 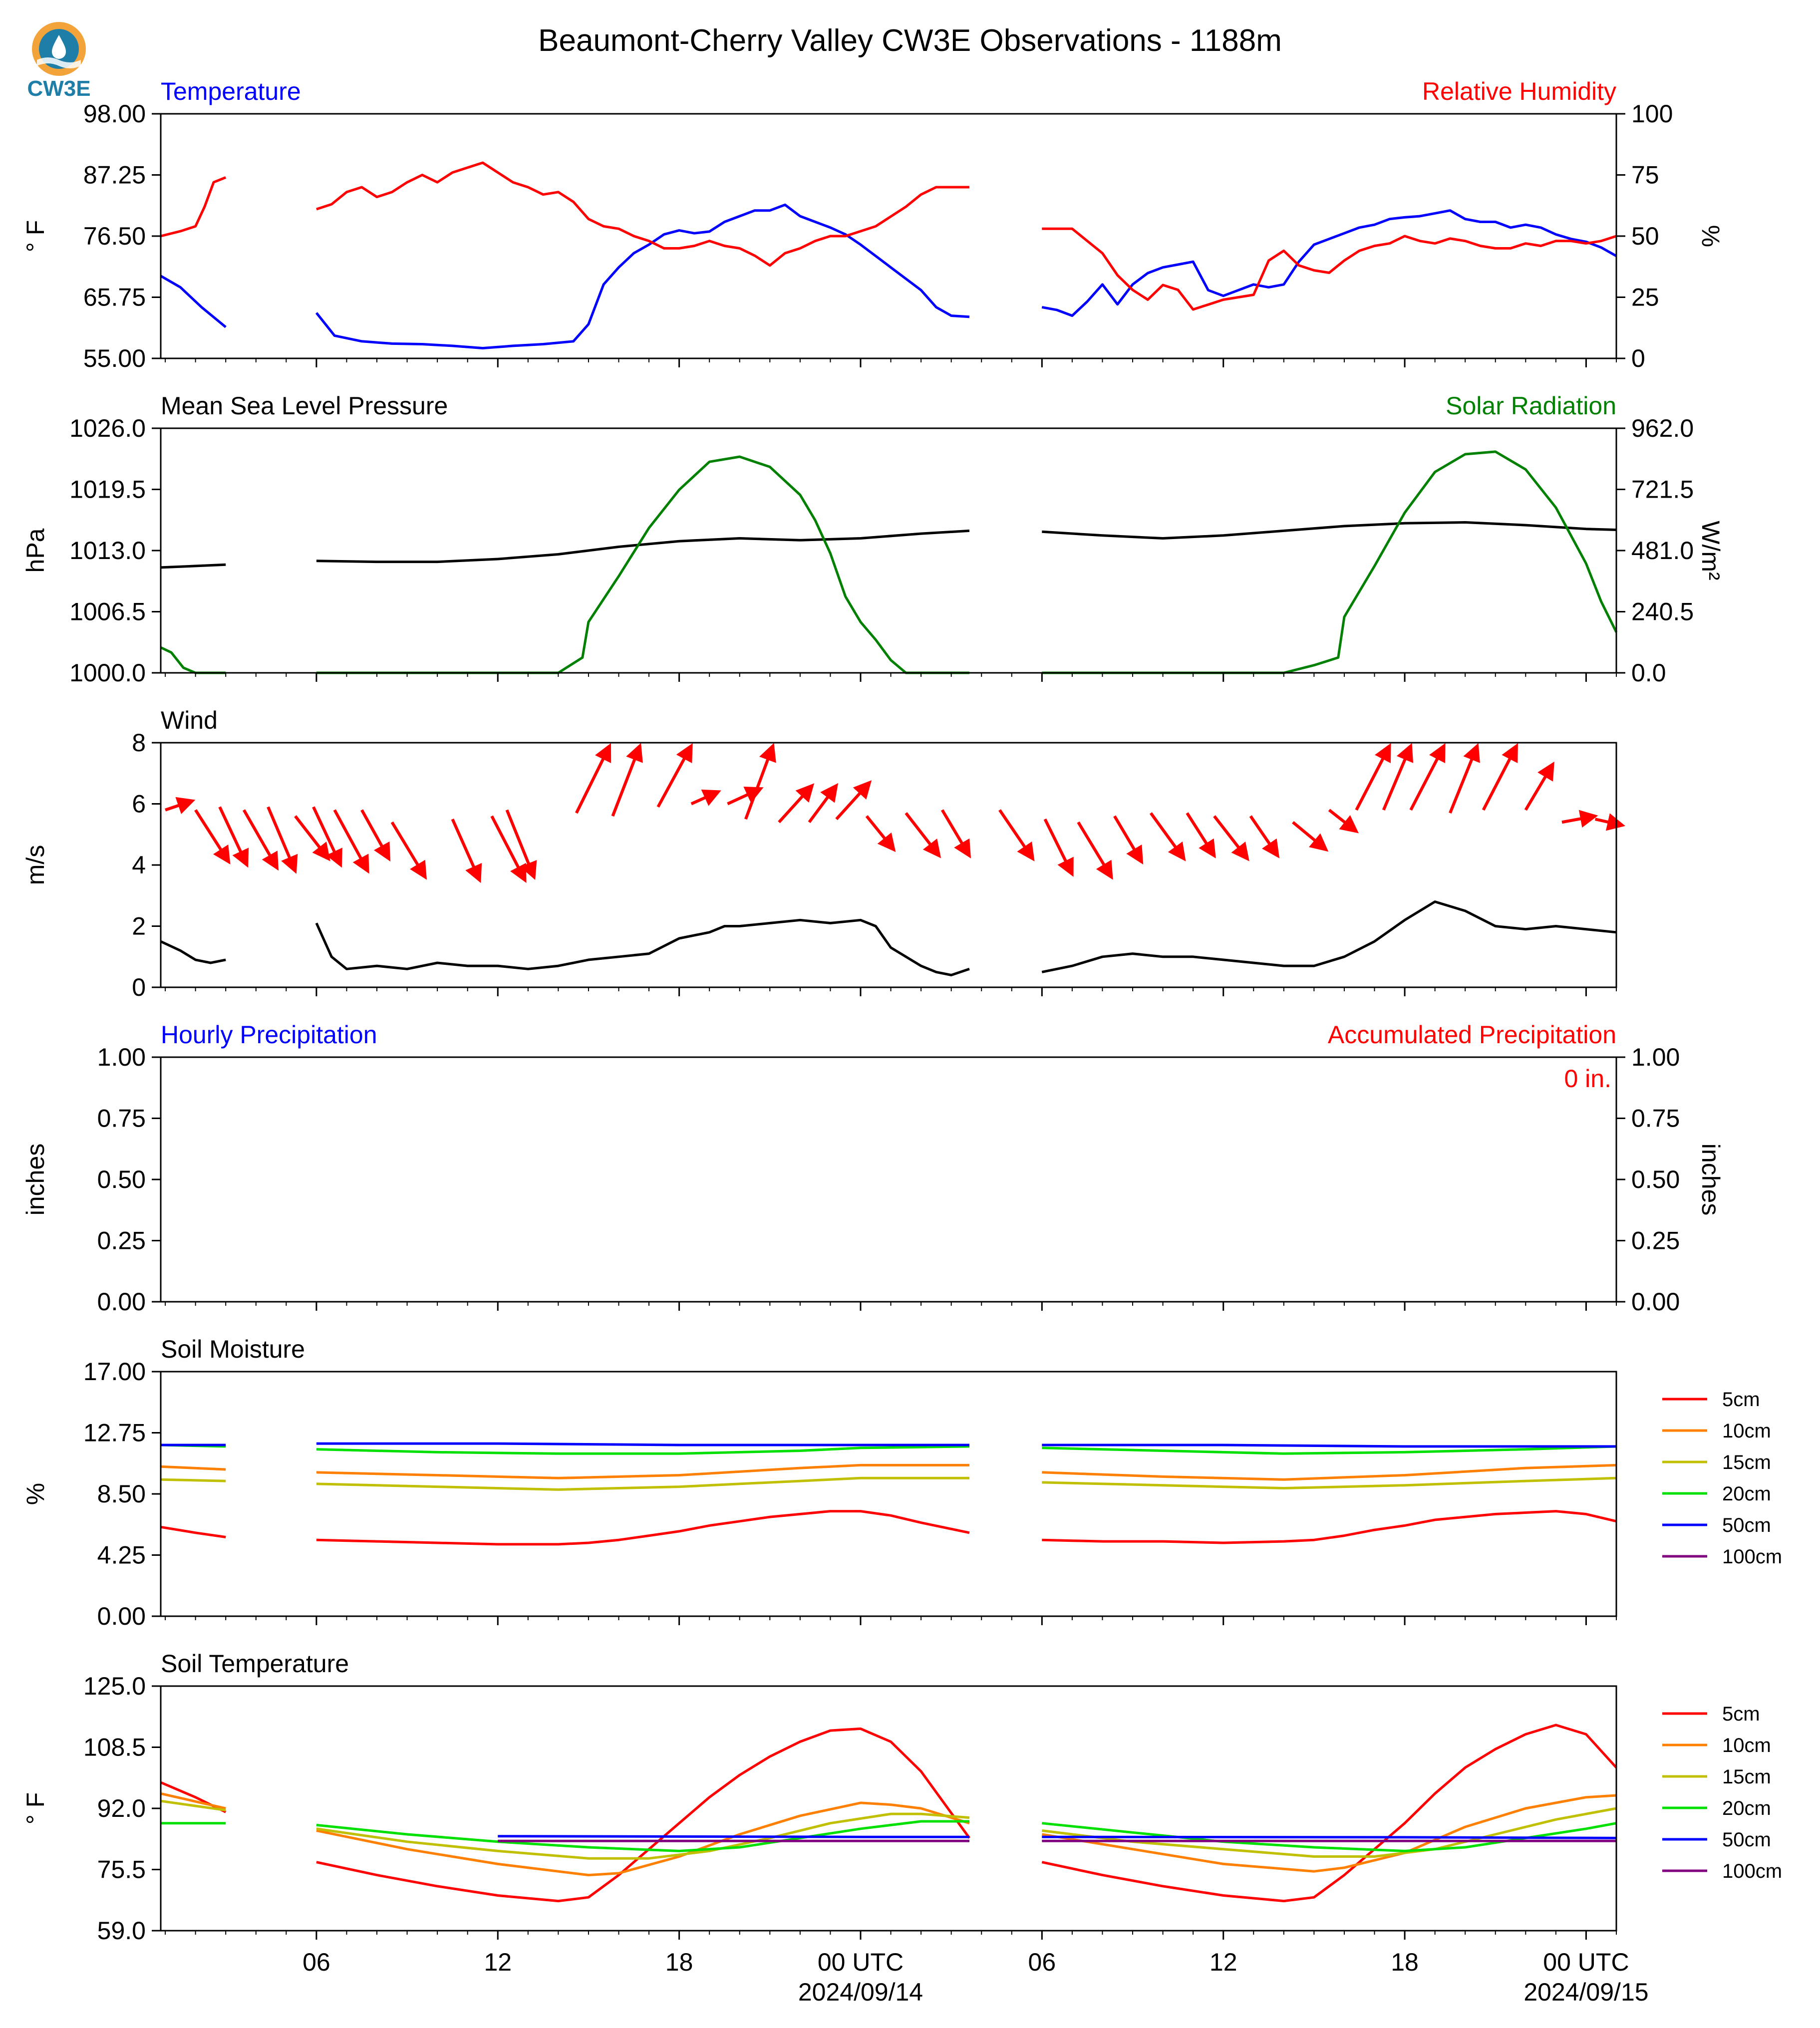 What do you see at coordinates (316, 1962) in the screenshot?
I see `x-tick-label: 06` at bounding box center [316, 1962].